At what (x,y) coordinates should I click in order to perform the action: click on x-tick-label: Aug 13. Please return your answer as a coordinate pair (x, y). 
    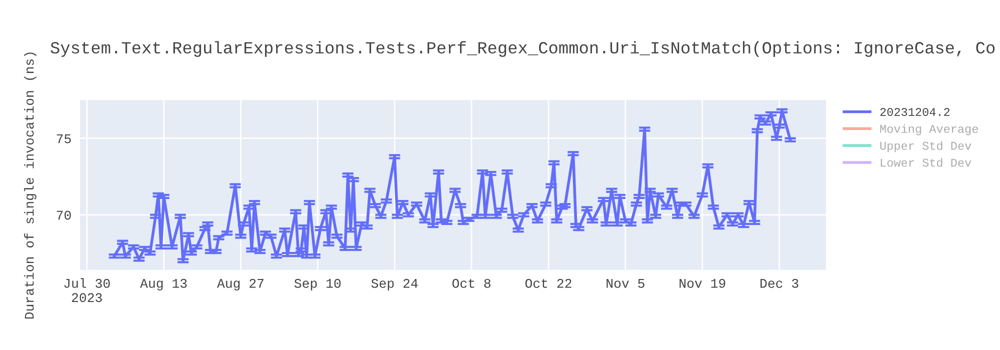
    Looking at the image, I should click on (163, 284).